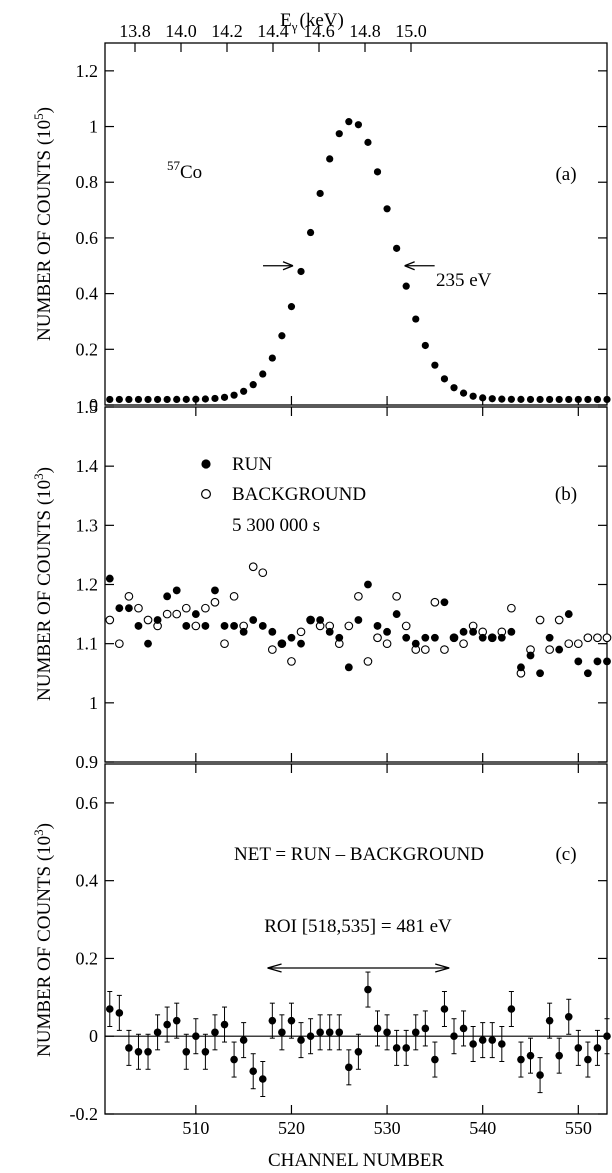 The width and height of the screenshot is (612, 1173). Describe the element at coordinates (276, 525) in the screenshot. I see `exposure-time: 5 300 000 s` at that location.